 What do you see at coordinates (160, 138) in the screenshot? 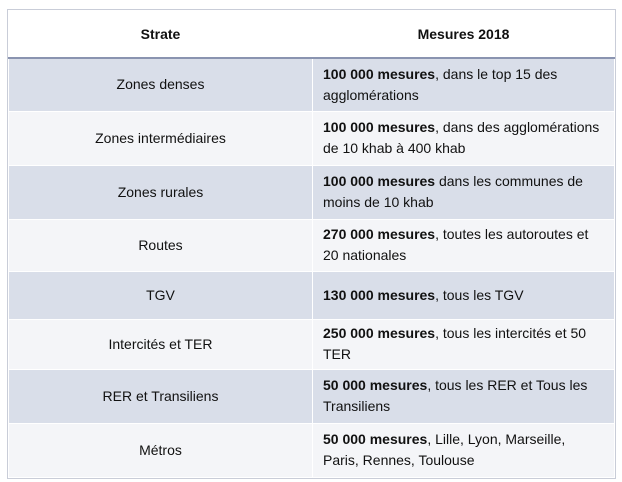
I see `strate-cell: Zones intermédiaires` at bounding box center [160, 138].